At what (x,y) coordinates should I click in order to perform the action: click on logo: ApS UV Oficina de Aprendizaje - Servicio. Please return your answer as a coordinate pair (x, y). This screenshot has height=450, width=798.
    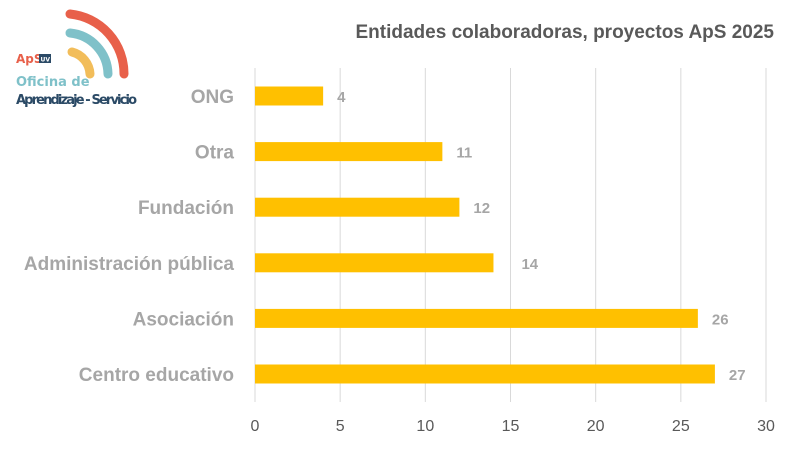
    Looking at the image, I should click on (76, 58).